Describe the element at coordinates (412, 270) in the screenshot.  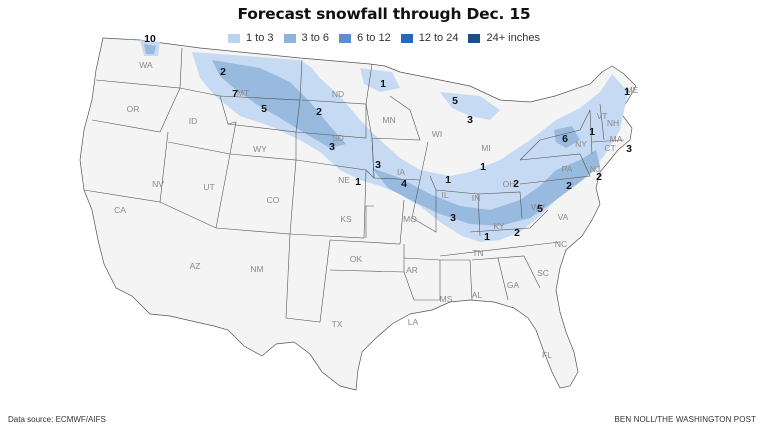
I see `state-label-ar: AR` at that location.